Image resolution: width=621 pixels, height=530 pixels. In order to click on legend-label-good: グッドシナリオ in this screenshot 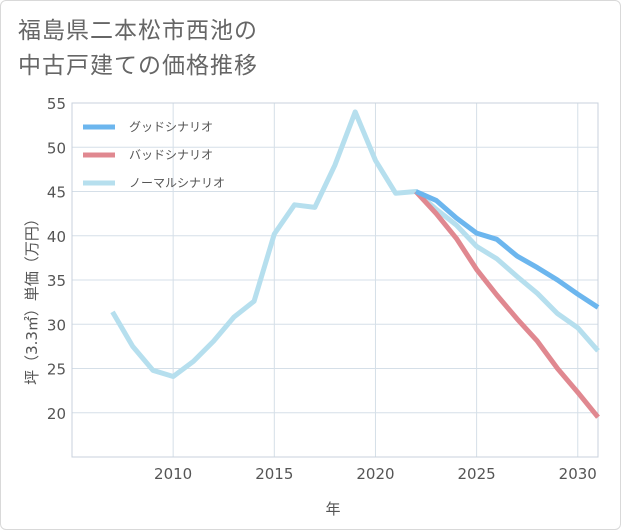, I will do `click(171, 127)`.